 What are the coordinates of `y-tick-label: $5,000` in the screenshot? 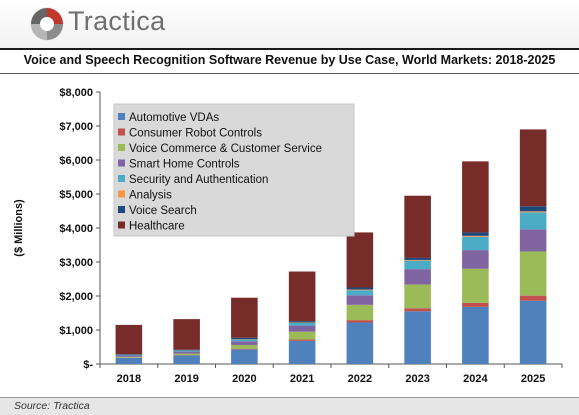 It's located at (76, 195).